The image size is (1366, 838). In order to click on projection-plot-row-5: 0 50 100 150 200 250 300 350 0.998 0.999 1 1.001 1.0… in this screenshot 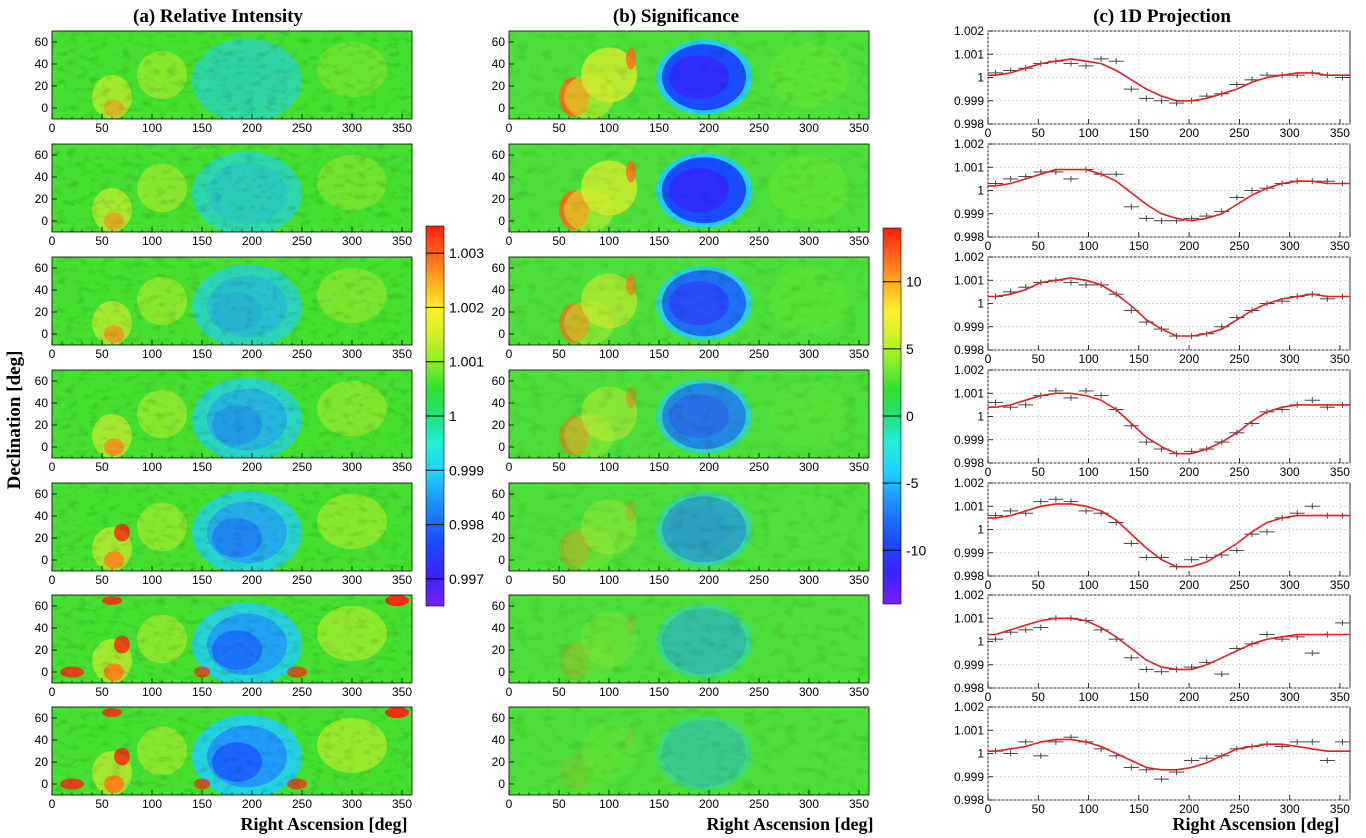, I will do `click(1152, 534)`.